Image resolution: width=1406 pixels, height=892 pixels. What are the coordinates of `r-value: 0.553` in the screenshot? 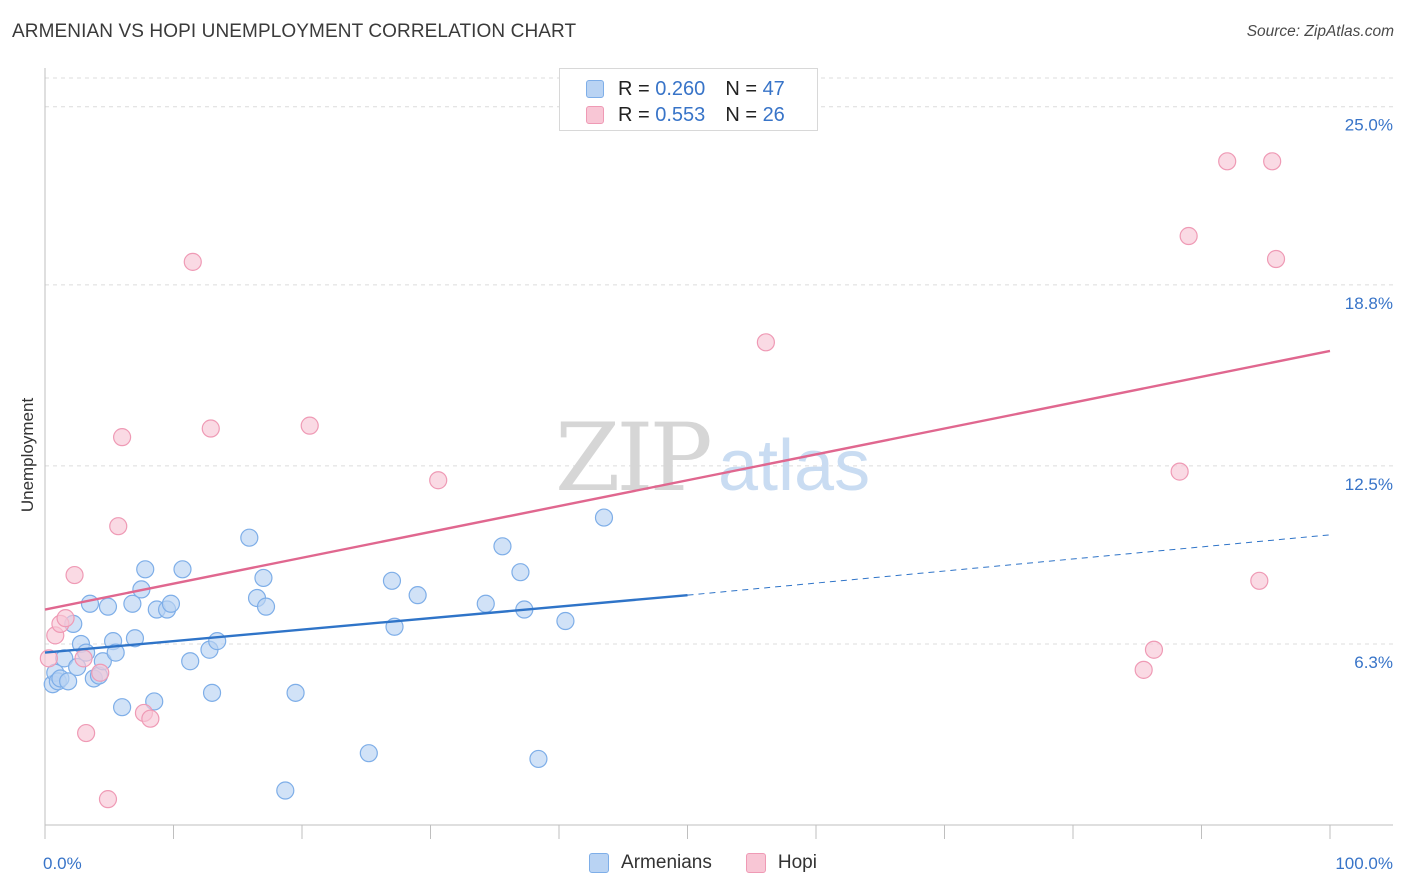 It's located at (680, 114).